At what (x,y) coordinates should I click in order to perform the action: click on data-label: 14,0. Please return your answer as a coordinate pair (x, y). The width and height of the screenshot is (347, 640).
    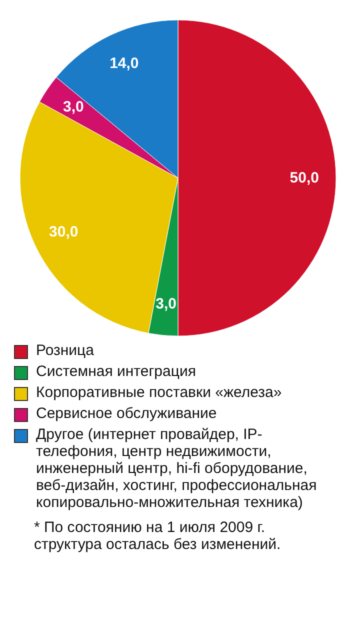
    Looking at the image, I should click on (124, 63).